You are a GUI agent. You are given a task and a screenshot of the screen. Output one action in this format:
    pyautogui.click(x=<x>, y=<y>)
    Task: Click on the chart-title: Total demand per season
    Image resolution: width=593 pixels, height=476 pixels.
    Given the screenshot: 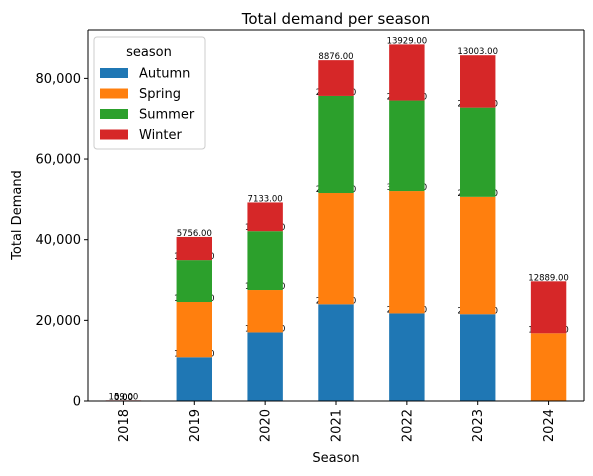 What is the action you would take?
    pyautogui.click(x=336, y=19)
    